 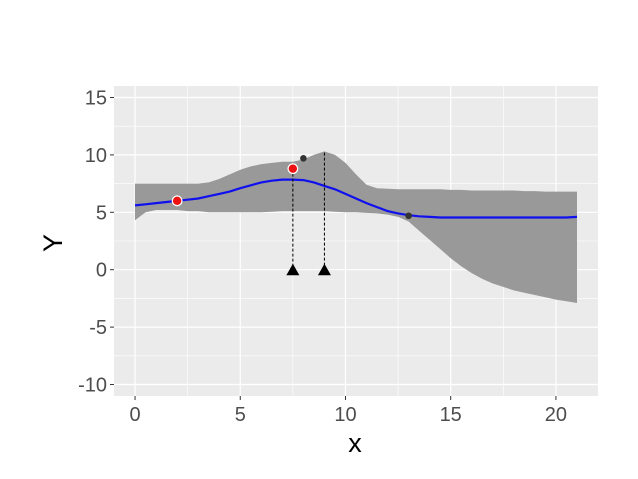 What do you see at coordinates (53, 243) in the screenshot?
I see `y-axis-title: Y` at bounding box center [53, 243].